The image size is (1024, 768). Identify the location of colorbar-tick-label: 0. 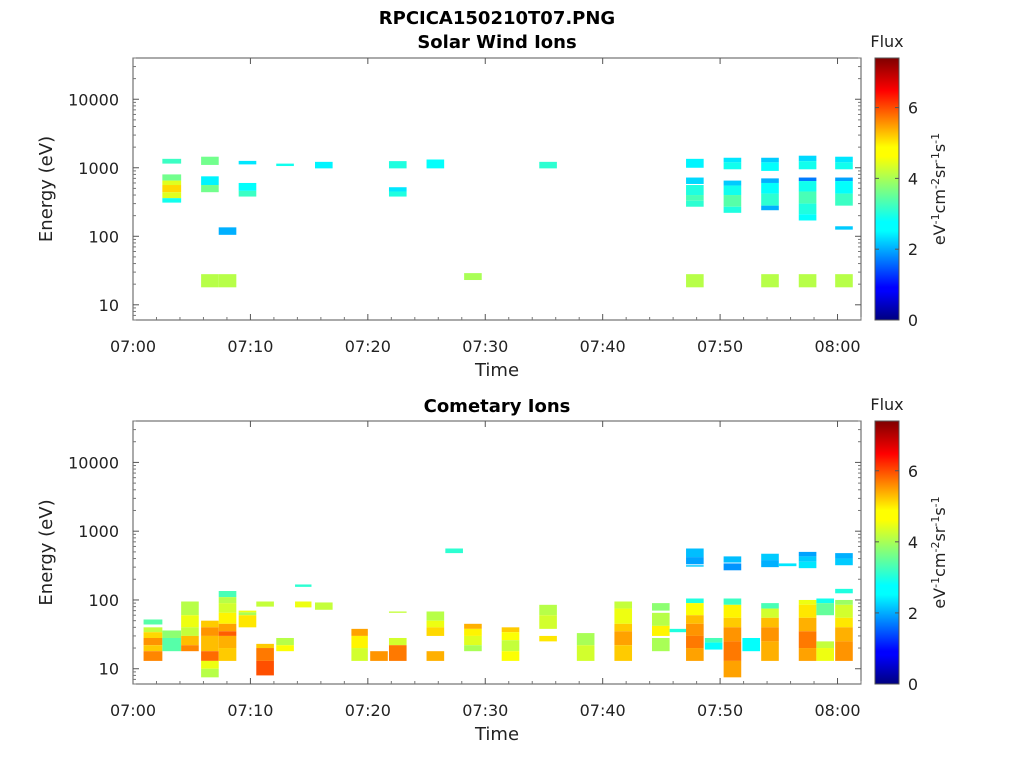
(913, 320).